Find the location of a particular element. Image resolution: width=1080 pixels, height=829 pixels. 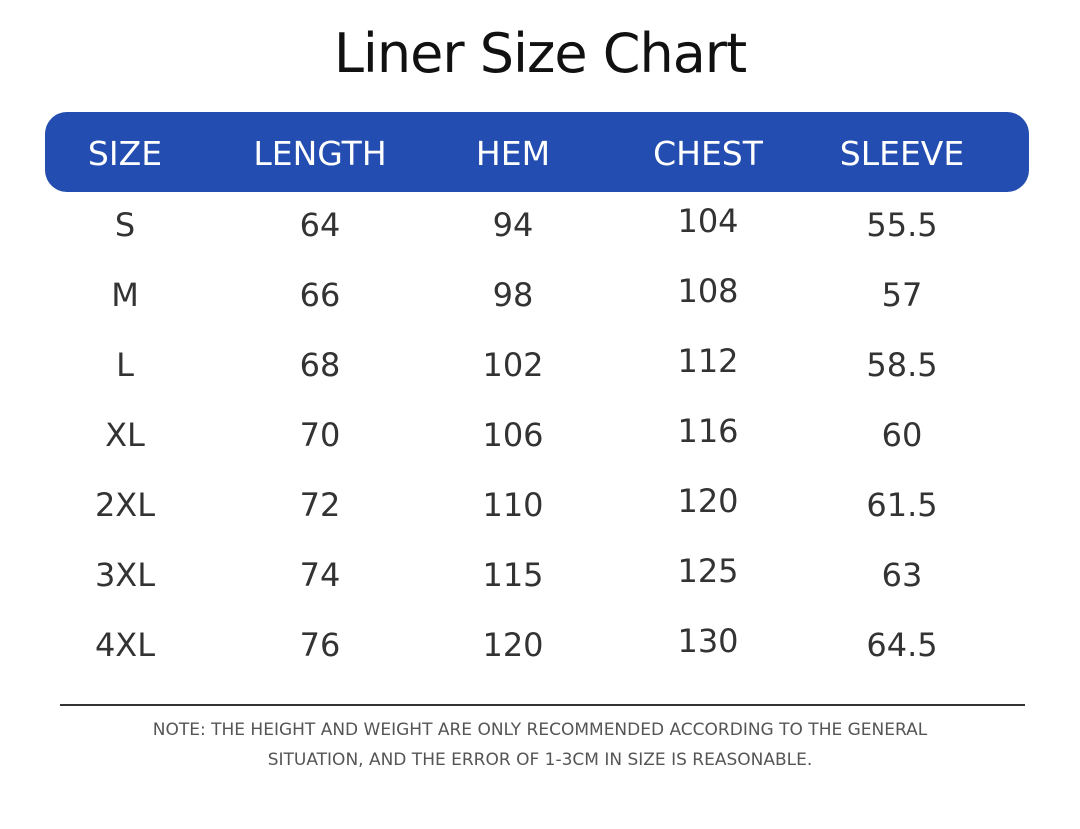

body-cell: 104 is located at coordinates (708, 221).